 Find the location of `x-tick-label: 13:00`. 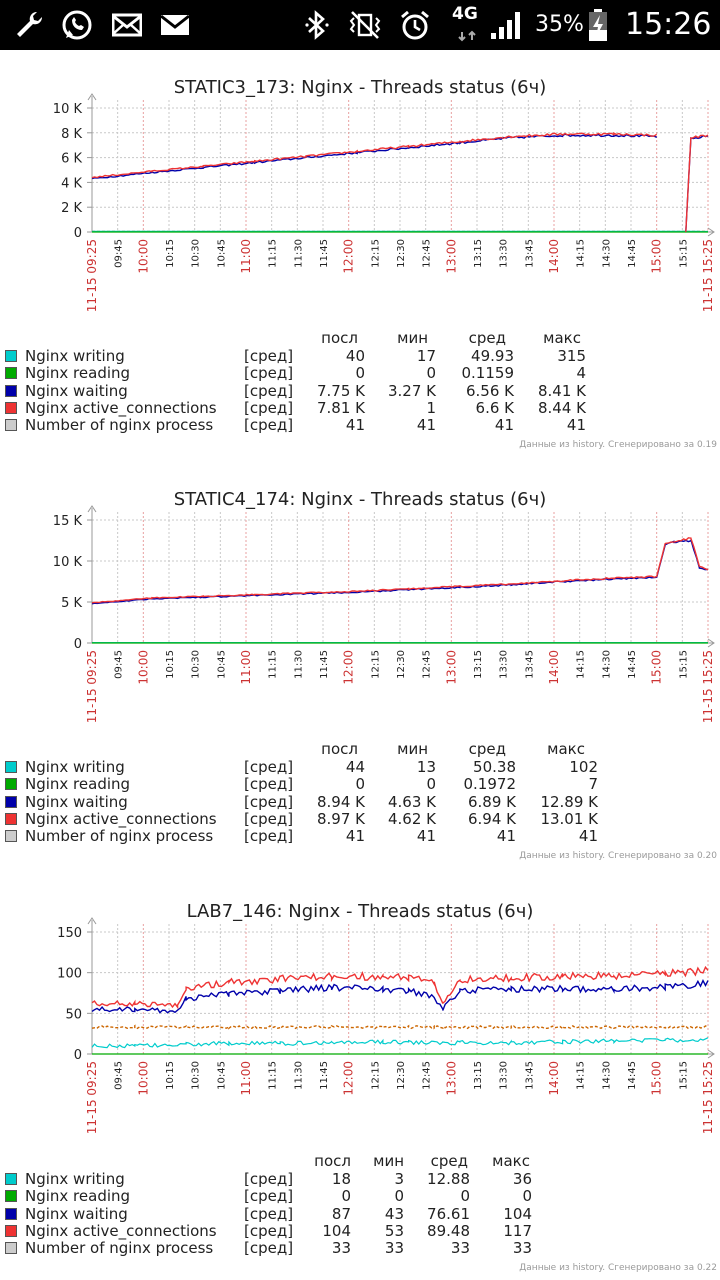

x-tick-label: 13:00 is located at coordinates (451, 1078).